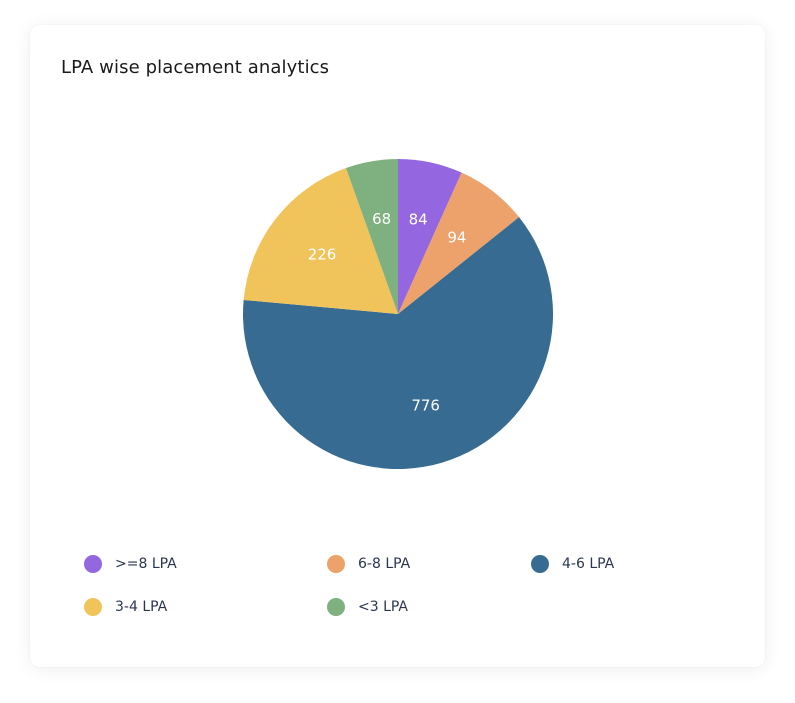 This screenshot has width=795, height=703. I want to click on data-label-6-8: 94, so click(456, 238).